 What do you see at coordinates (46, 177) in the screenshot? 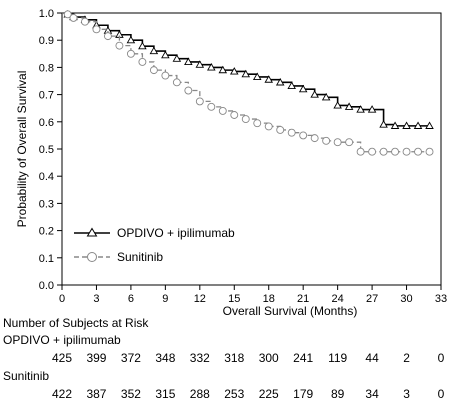
I see `y-tick-label: 0.4` at bounding box center [46, 177].